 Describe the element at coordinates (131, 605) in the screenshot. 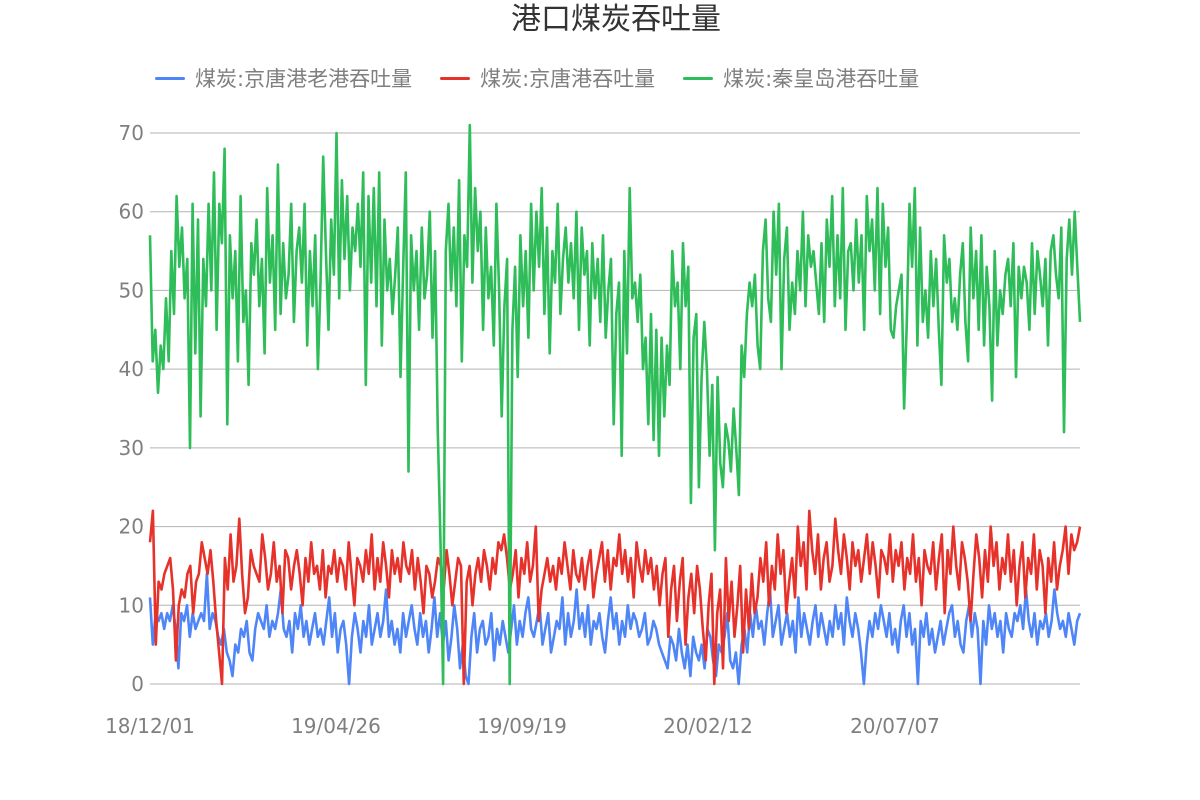

I see `y-tick-label: 10` at that location.